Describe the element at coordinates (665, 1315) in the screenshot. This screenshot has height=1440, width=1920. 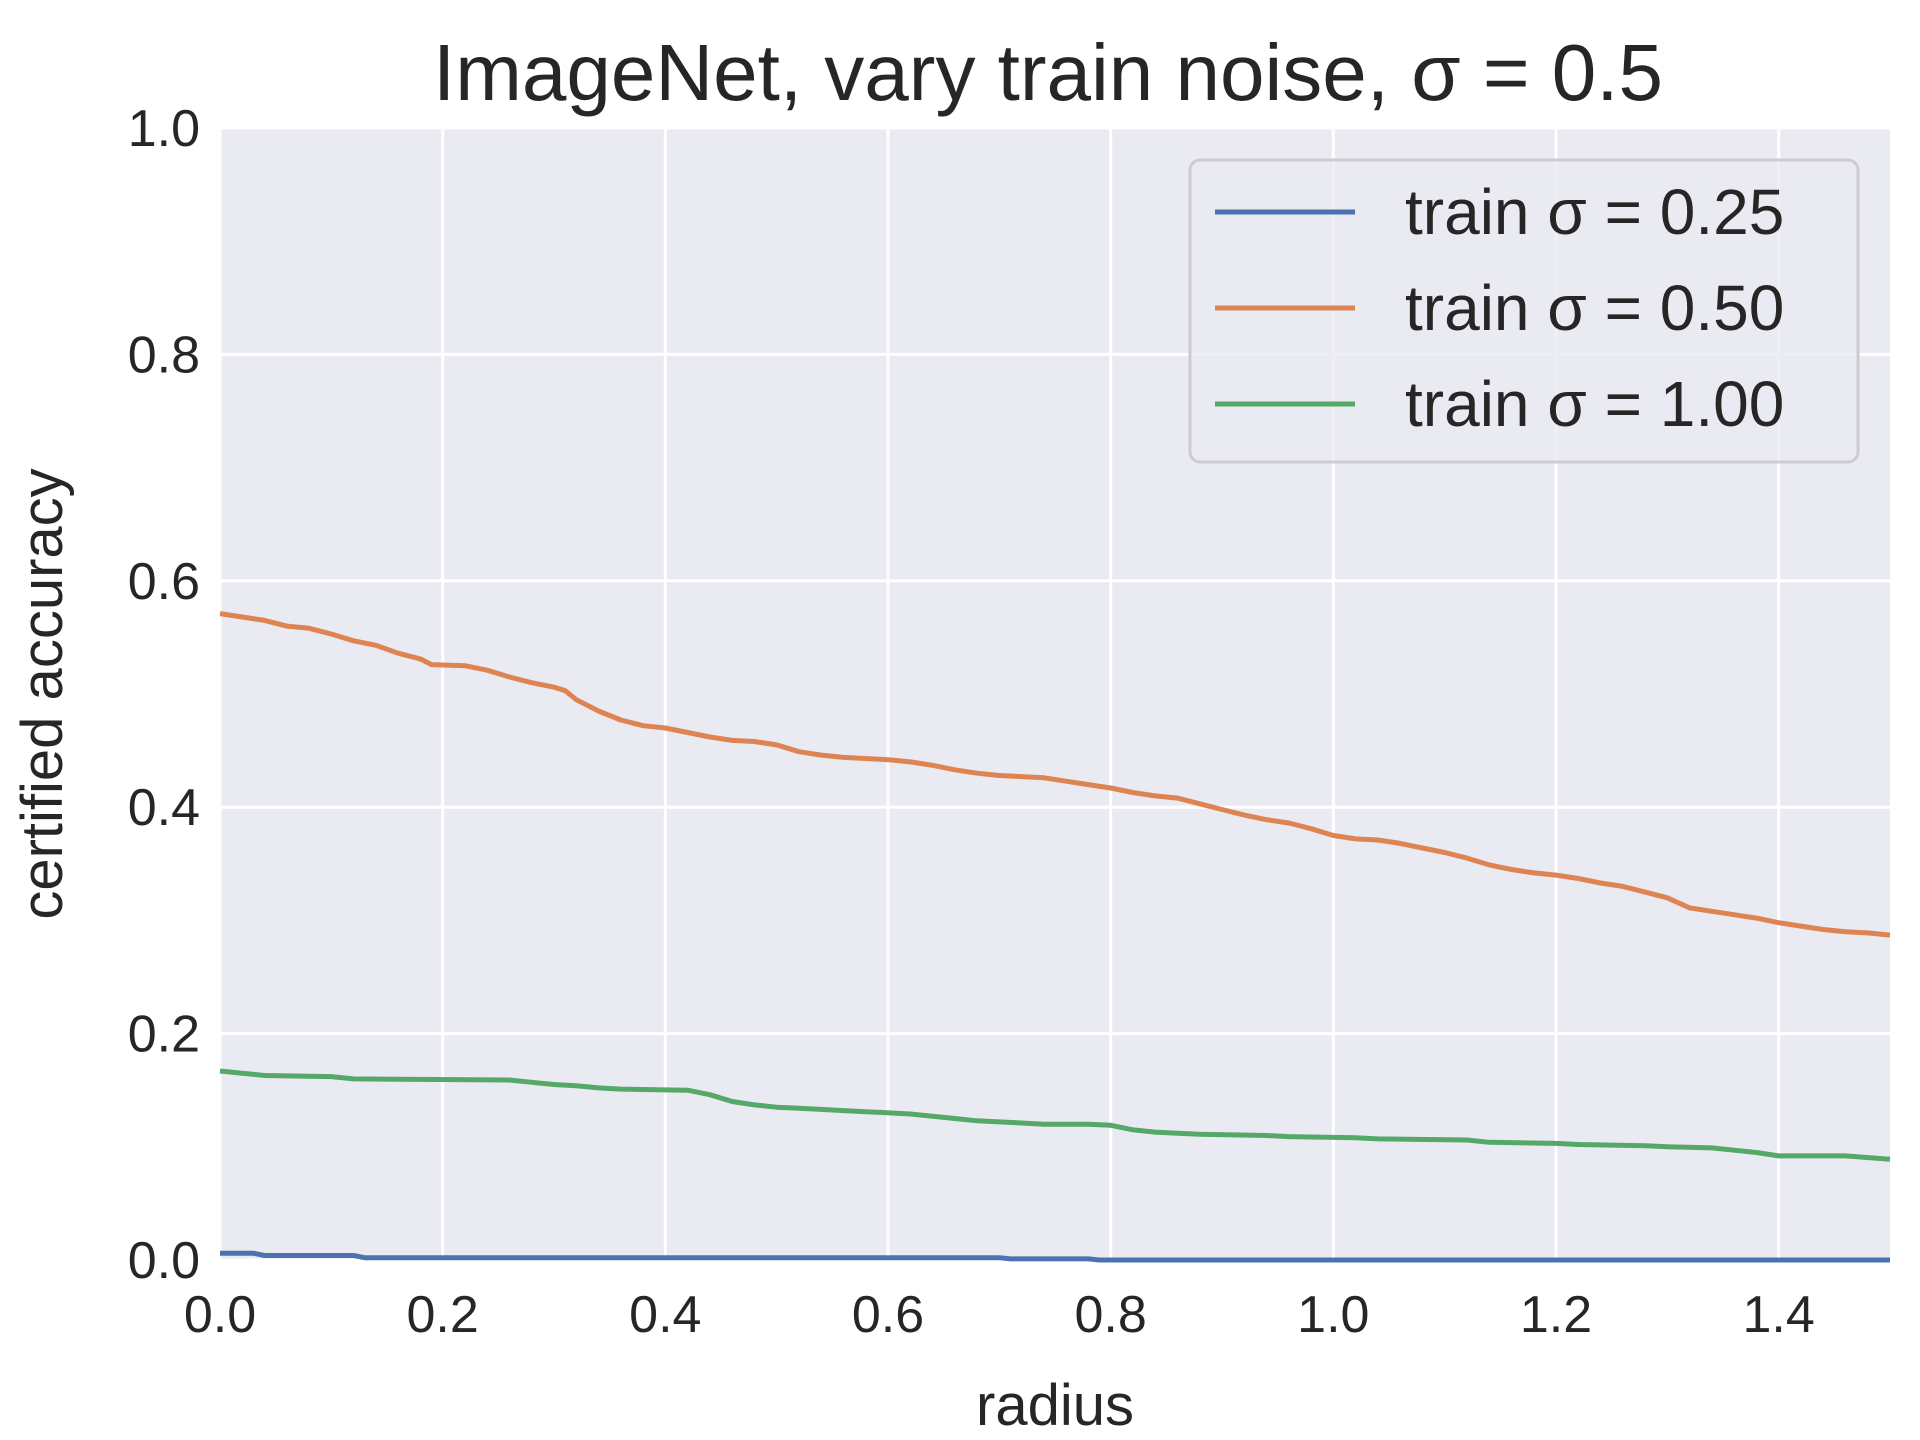
I see `x-tick-label: 0.4` at that location.